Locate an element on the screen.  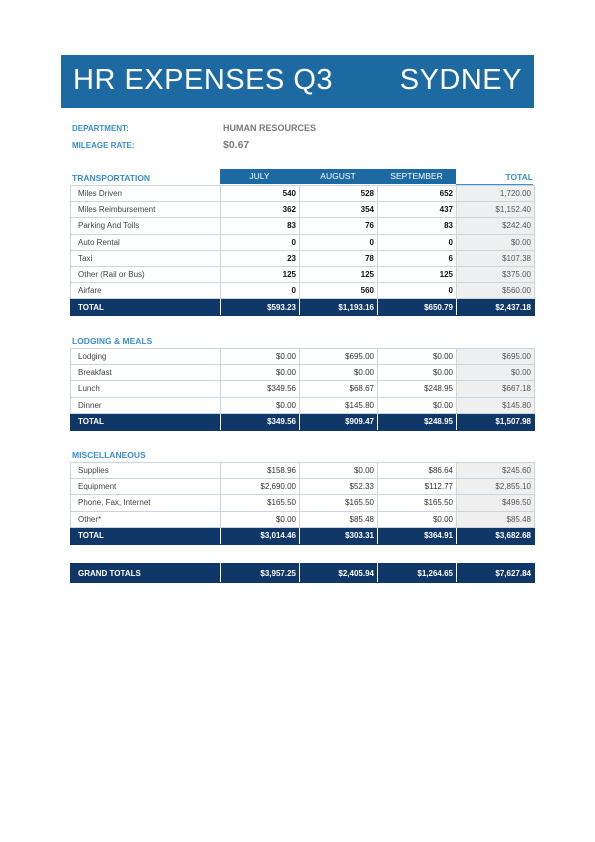
grand-total-july: $3,957.25 is located at coordinates (260, 573).